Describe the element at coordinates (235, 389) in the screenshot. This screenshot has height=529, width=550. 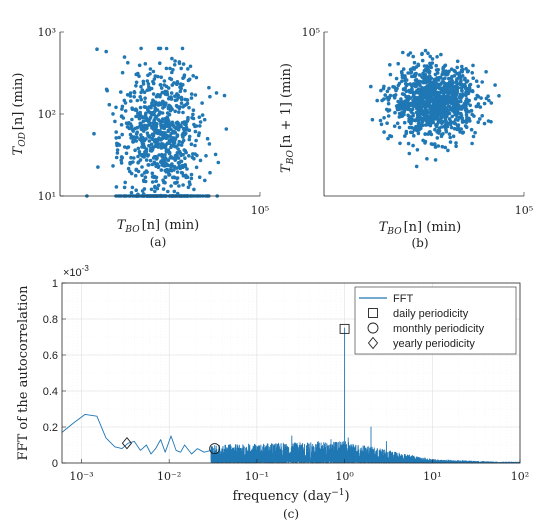
I see `panel-c-markers` at that location.